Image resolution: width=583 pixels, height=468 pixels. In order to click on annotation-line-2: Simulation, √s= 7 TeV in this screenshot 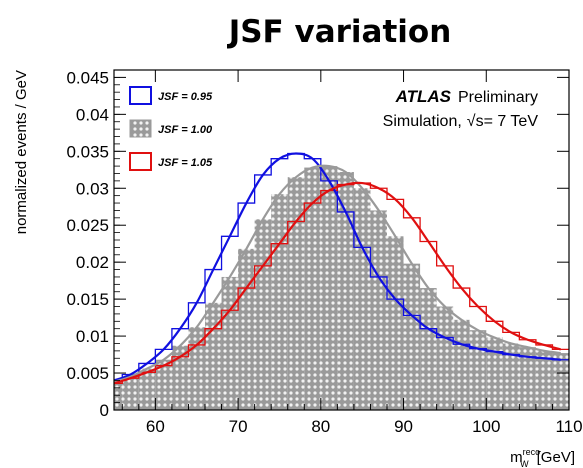, I will do `click(461, 121)`.